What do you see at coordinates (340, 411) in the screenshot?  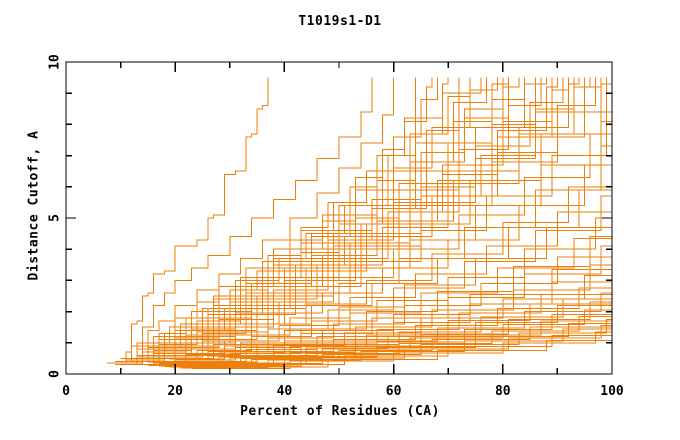 I see `x-axis-label: Percent of Residues (CA)` at bounding box center [340, 411].